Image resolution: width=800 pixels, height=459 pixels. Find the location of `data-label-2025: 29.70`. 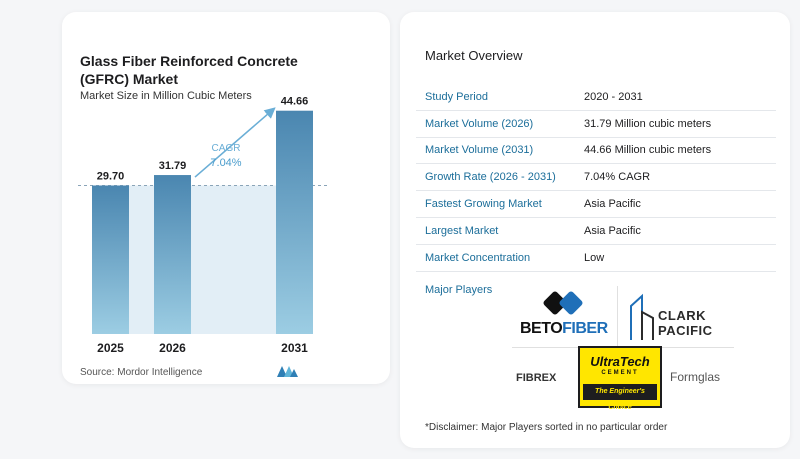

data-label-2025: 29.70 is located at coordinates (111, 177).